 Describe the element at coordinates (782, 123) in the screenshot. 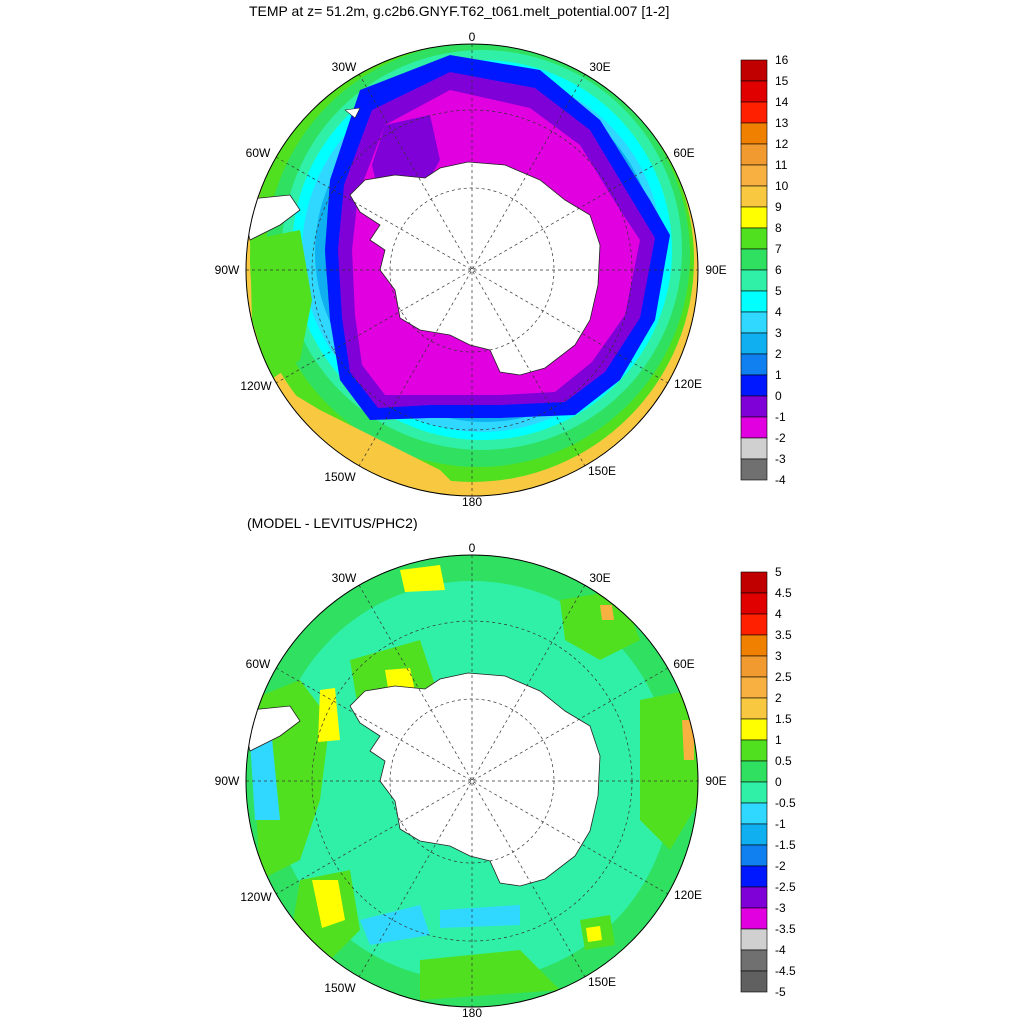

I see `colorbar-label: 13` at that location.